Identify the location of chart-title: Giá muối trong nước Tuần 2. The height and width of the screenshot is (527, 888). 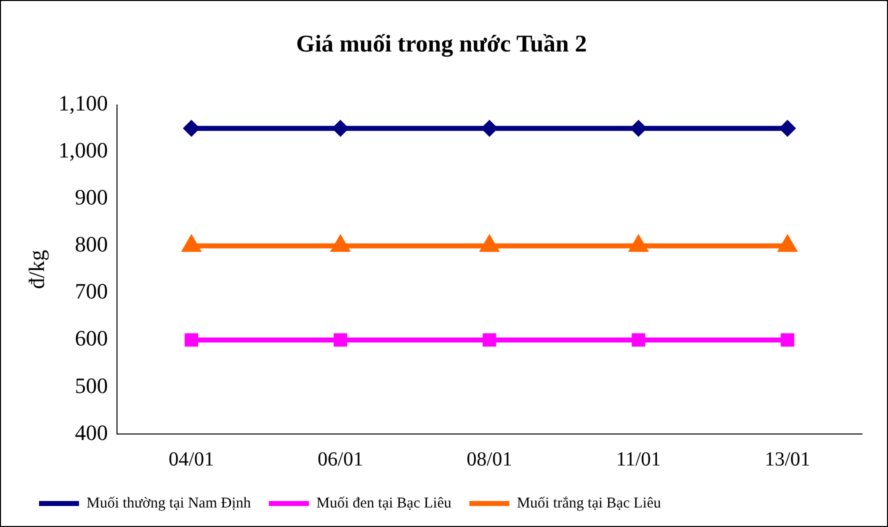
(441, 45).